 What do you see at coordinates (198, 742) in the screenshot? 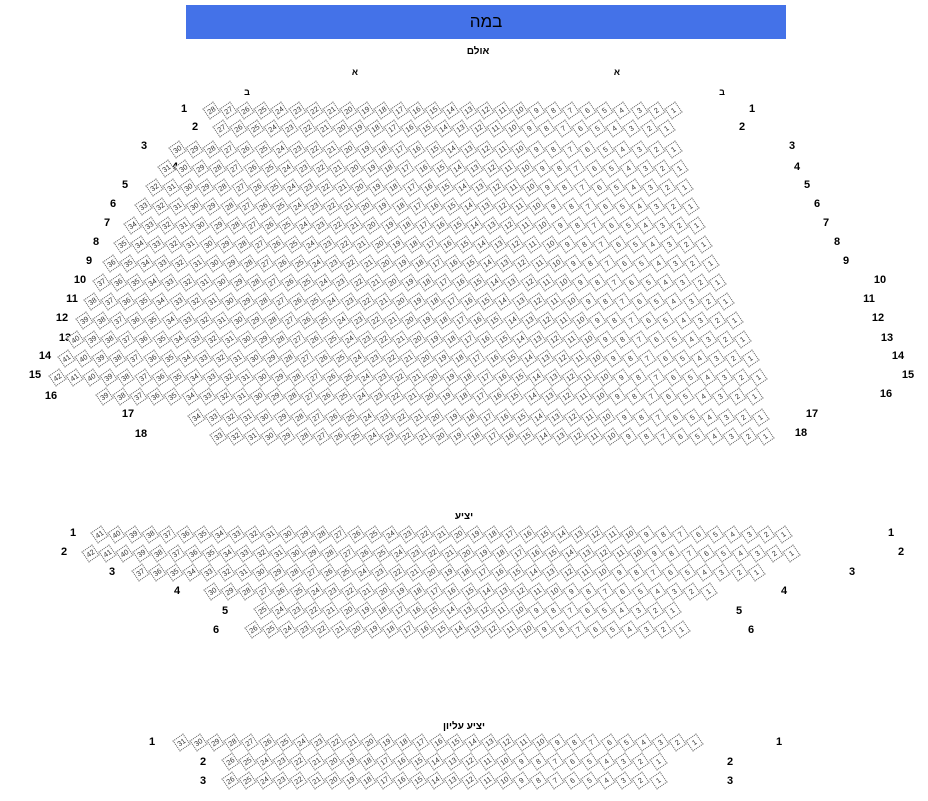
I see `seat: 30` at bounding box center [198, 742].